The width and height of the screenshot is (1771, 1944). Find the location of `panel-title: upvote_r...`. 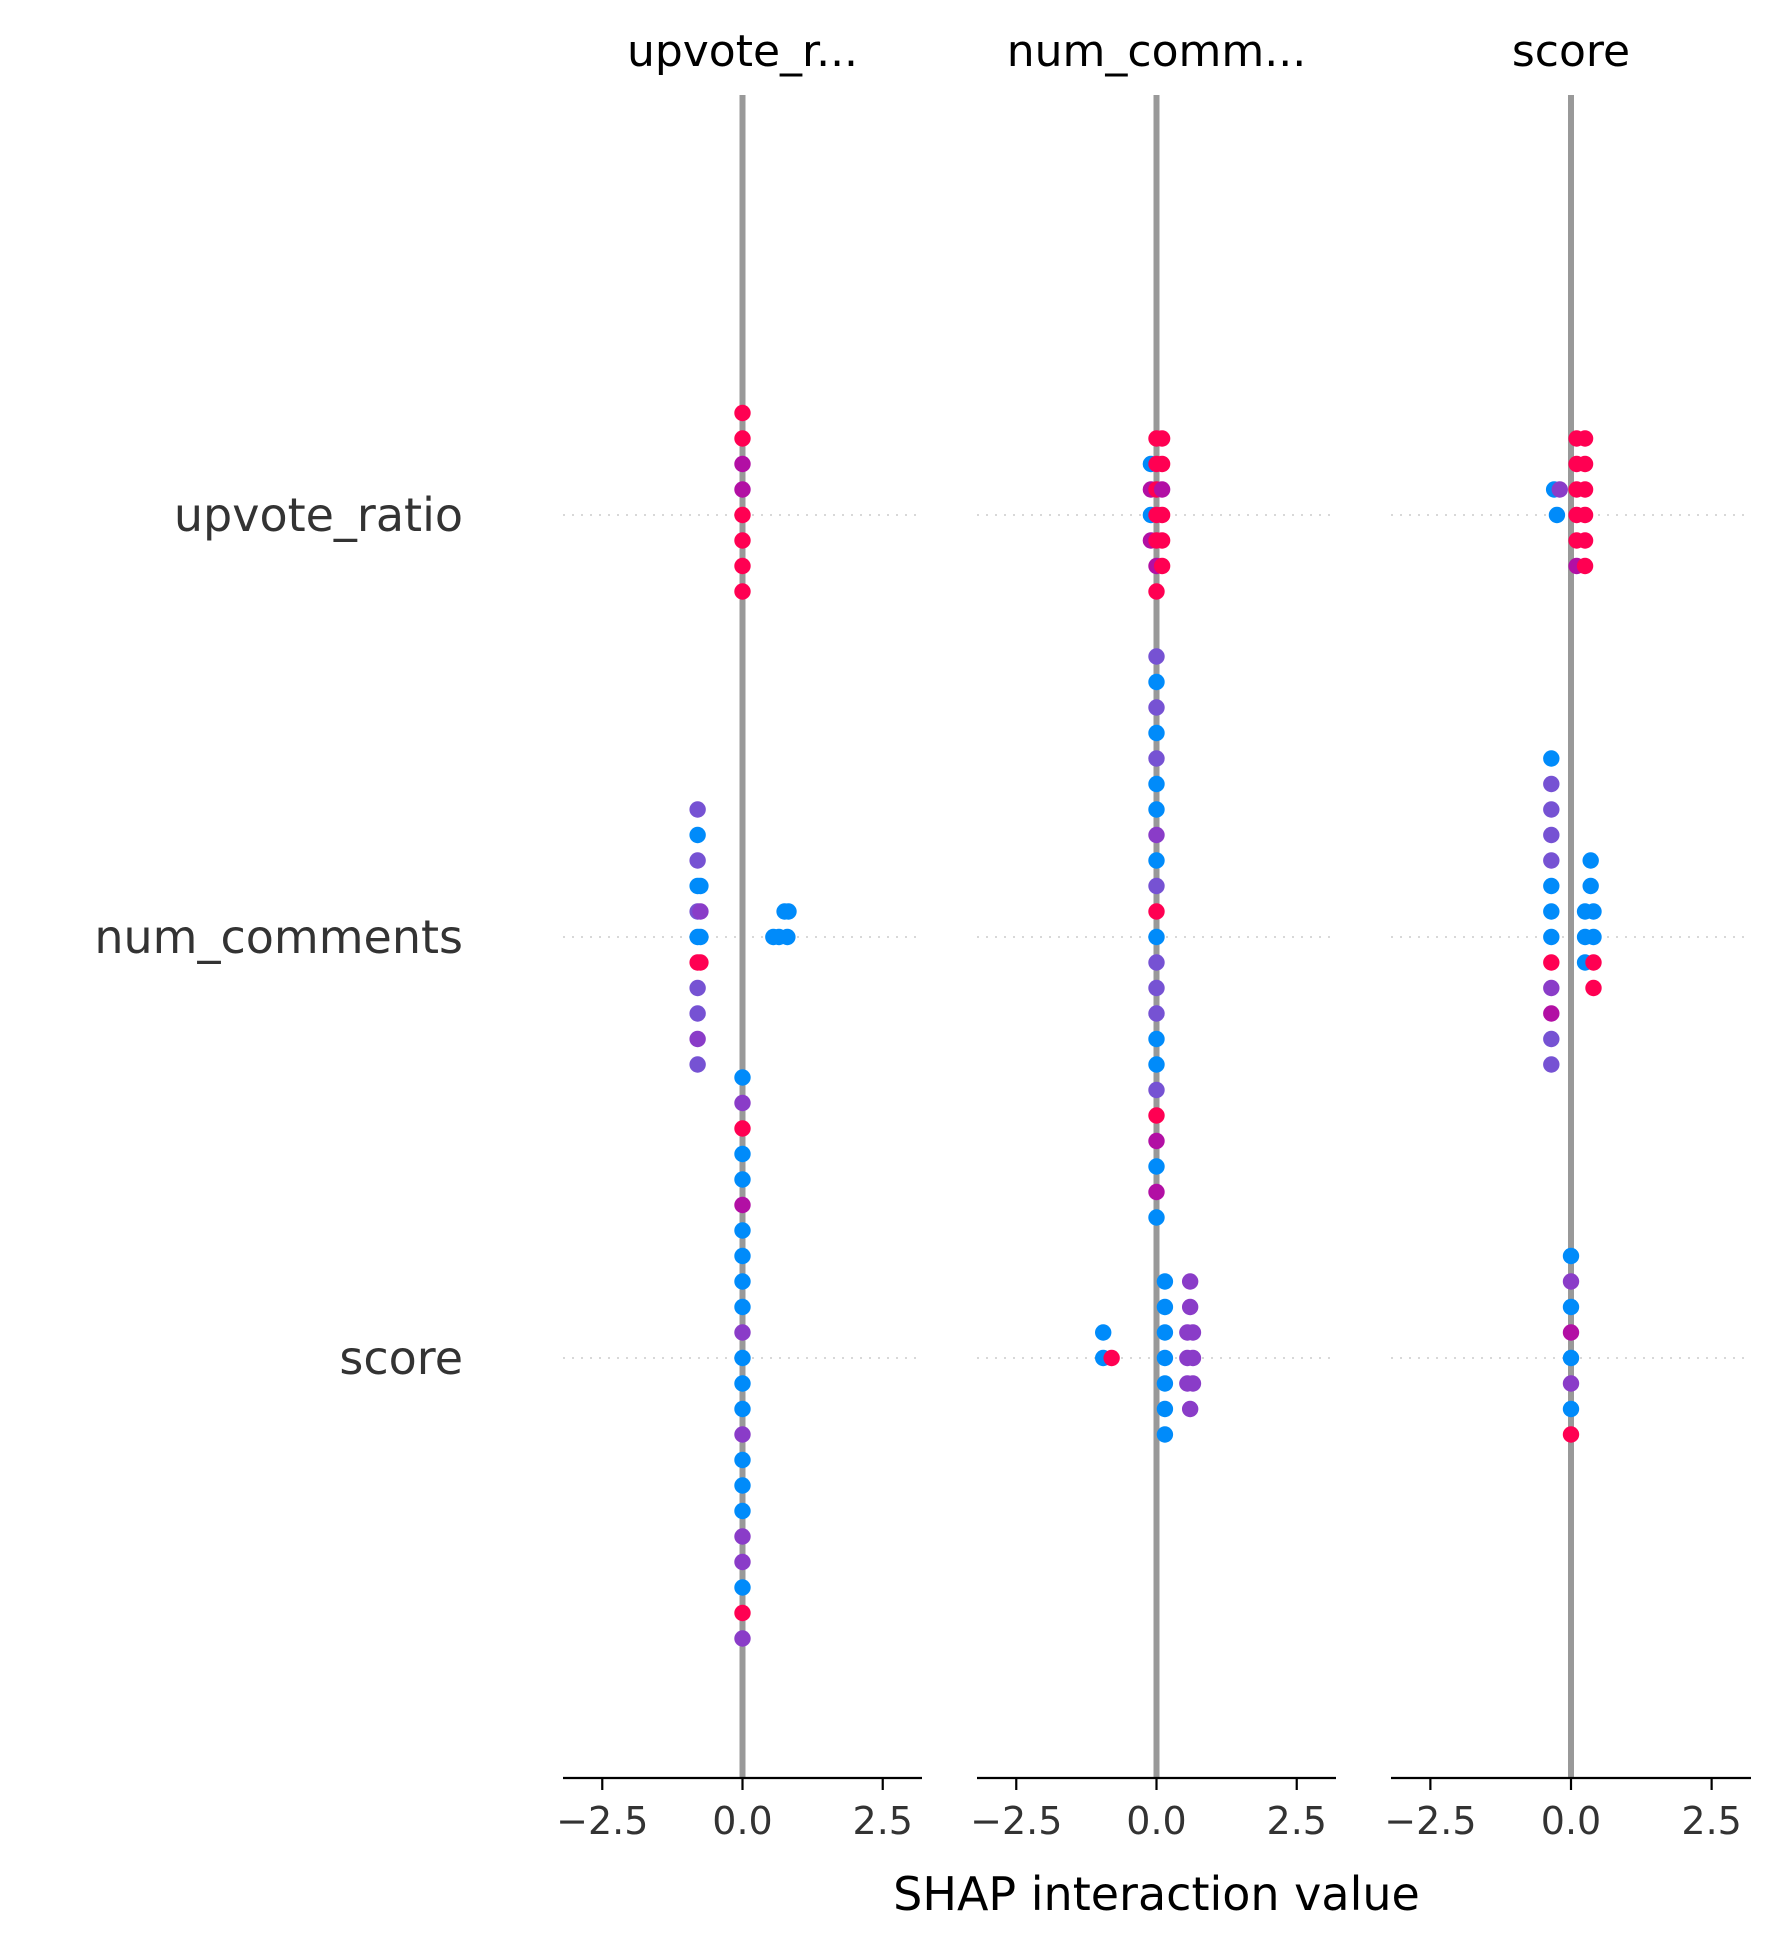

panel-title: upvote_r... is located at coordinates (742, 51).